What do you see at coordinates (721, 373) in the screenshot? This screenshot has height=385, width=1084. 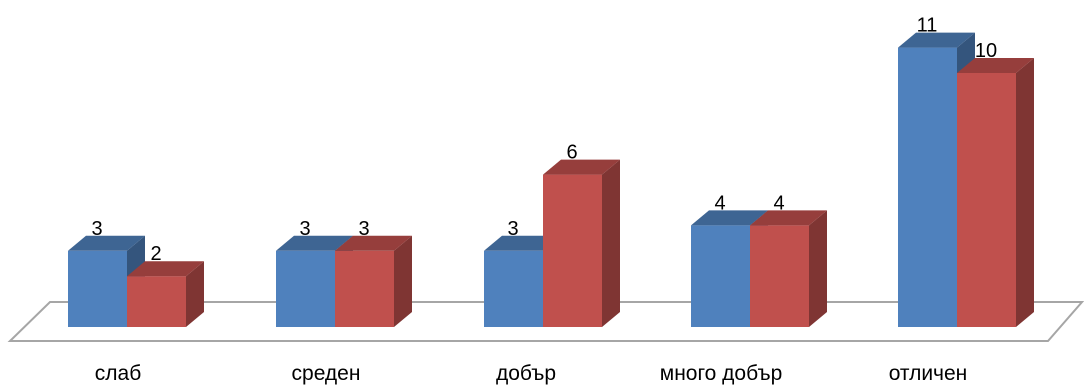 I see `category-label: много добър` at bounding box center [721, 373].